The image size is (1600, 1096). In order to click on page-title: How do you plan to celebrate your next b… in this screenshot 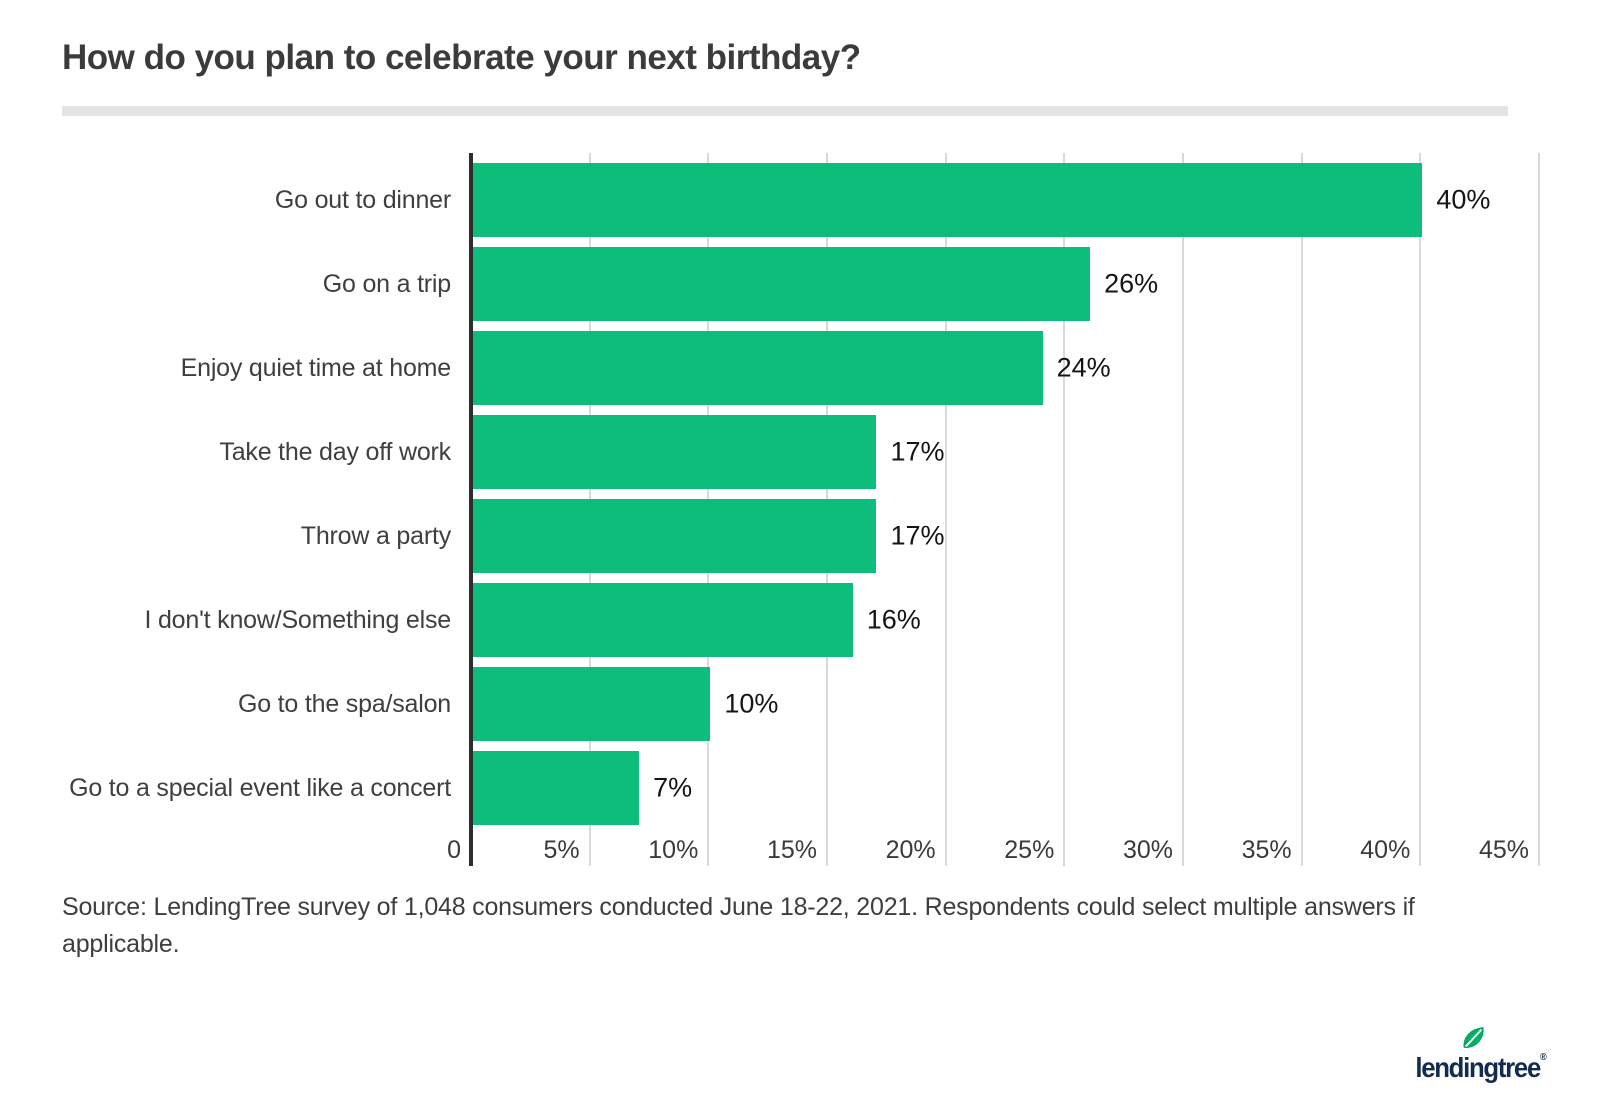, I will do `click(461, 57)`.